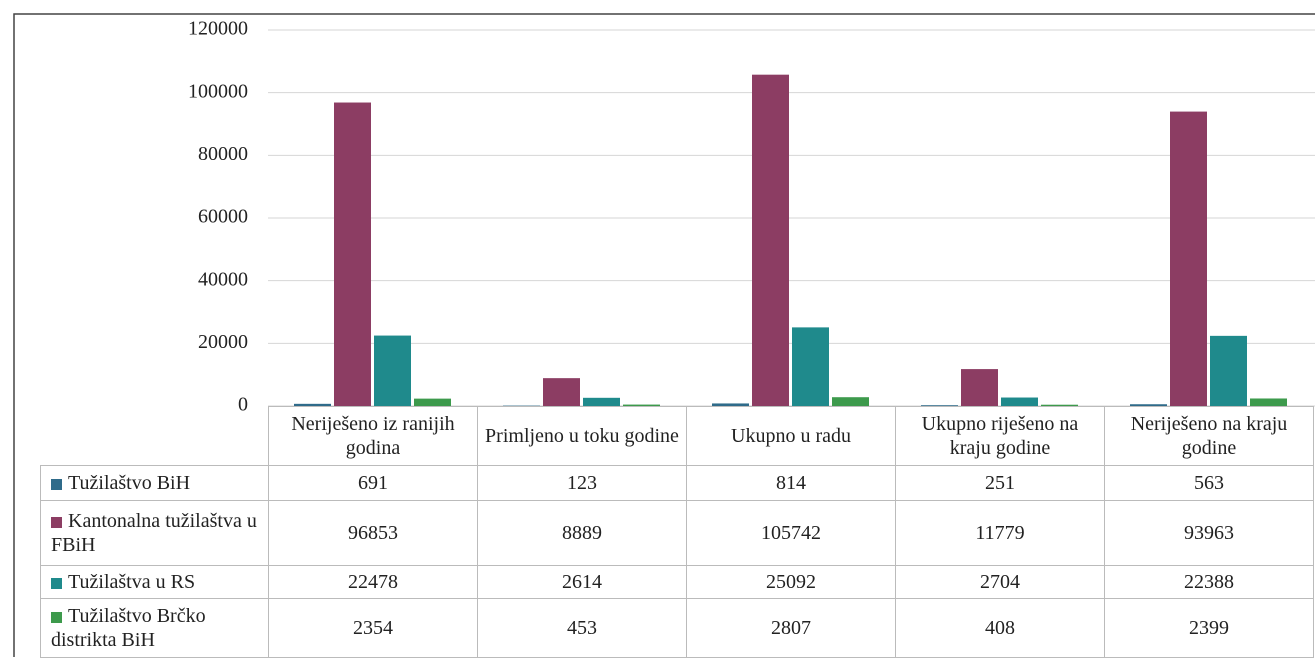  Describe the element at coordinates (791, 436) in the screenshot. I see `category-header: Ukupno u radu` at that location.